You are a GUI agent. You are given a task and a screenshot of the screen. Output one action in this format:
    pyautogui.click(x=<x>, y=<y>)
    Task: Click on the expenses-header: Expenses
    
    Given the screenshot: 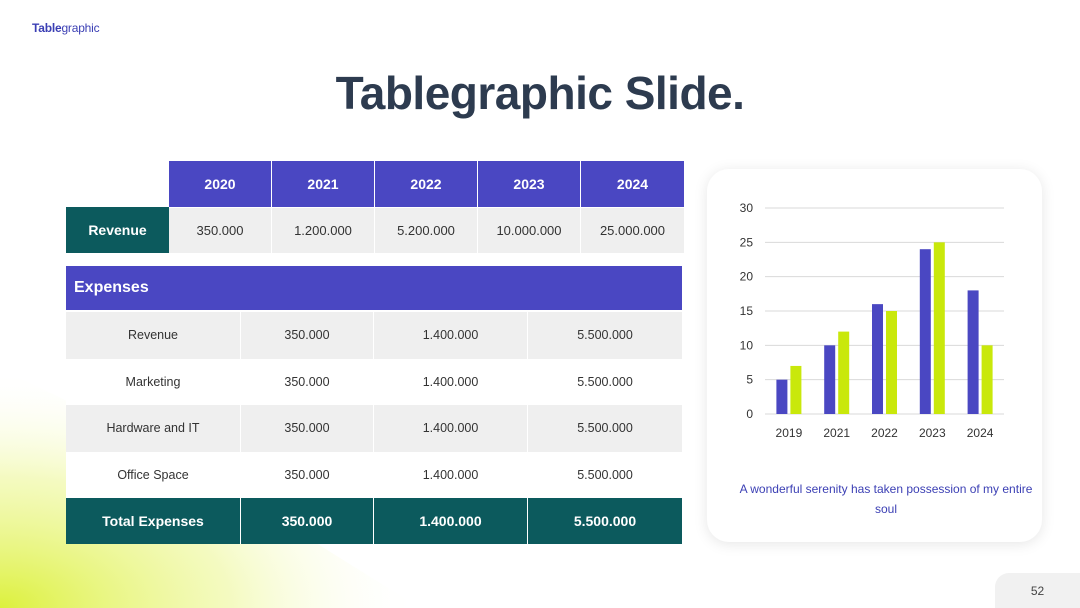 What is the action you would take?
    pyautogui.click(x=374, y=288)
    